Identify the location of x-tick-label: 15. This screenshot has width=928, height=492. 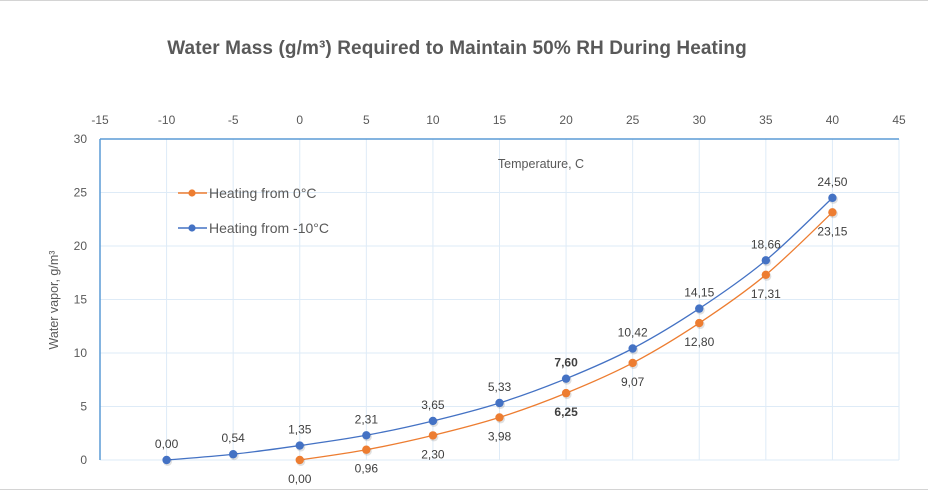
(500, 120).